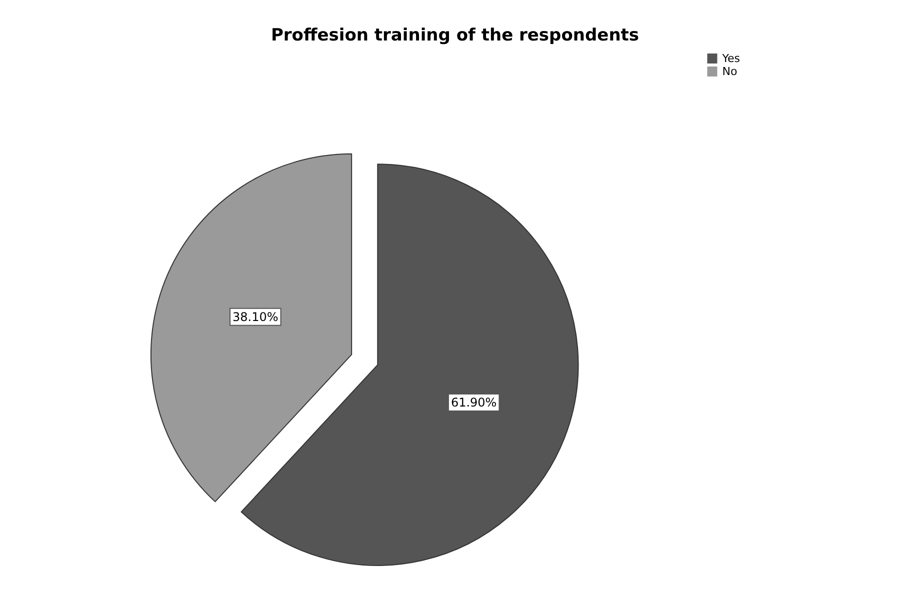 The height and width of the screenshot is (608, 910). Describe the element at coordinates (473, 403) in the screenshot. I see `data-label: 61.90%` at that location.